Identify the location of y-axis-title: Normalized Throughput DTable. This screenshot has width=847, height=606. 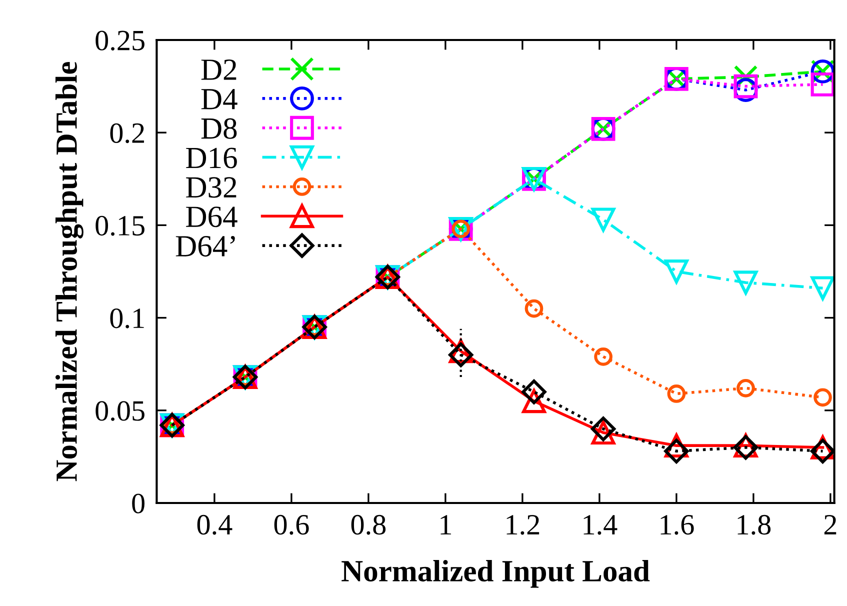
(69, 272).